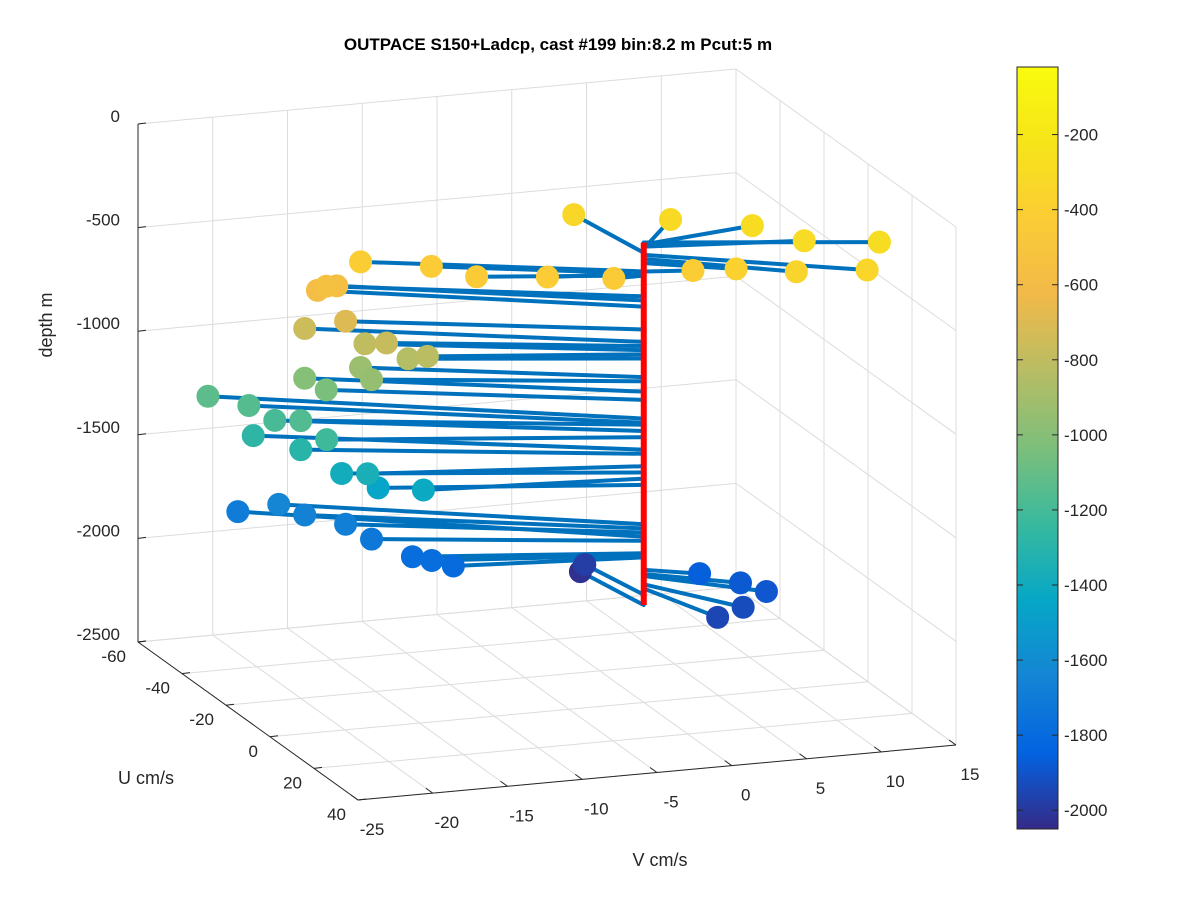 This screenshot has height=900, width=1200. What do you see at coordinates (98, 323) in the screenshot?
I see `z-tick-label: -1000` at bounding box center [98, 323].